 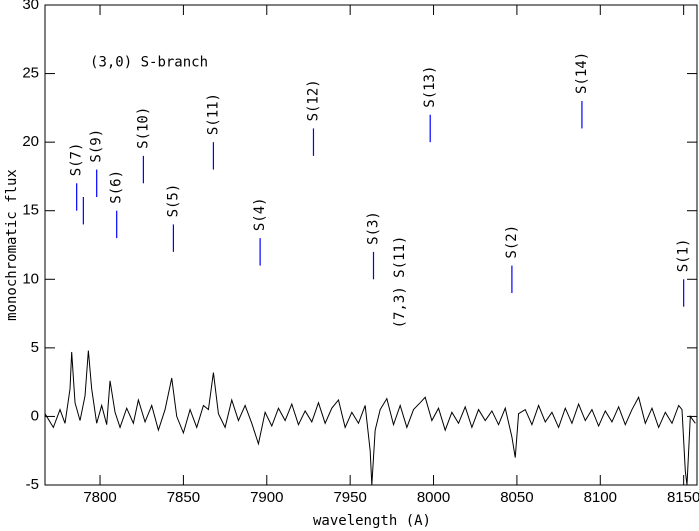 I want to click on x-tick-label: 7850, so click(x=183, y=497).